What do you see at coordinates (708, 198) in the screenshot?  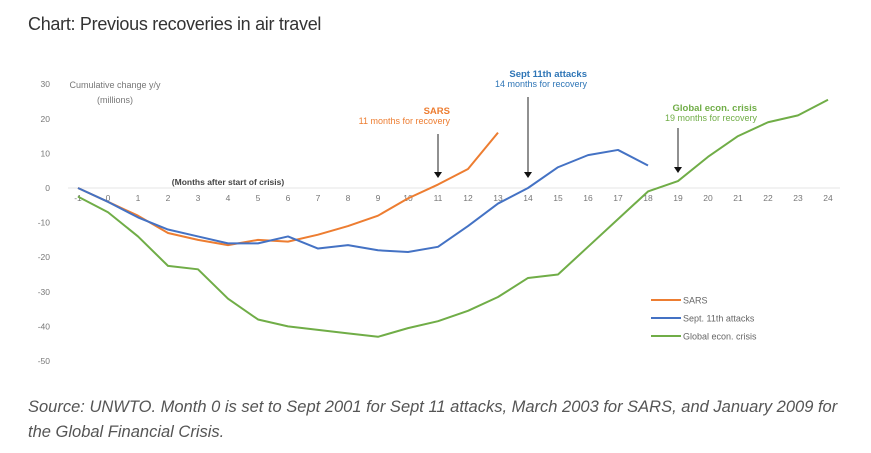 I see `x-tick-label: 20` at bounding box center [708, 198].